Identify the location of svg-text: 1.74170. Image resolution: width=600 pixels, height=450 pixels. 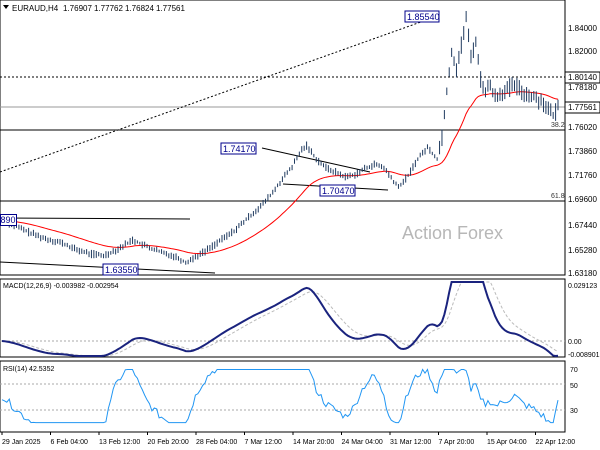
(239, 149).